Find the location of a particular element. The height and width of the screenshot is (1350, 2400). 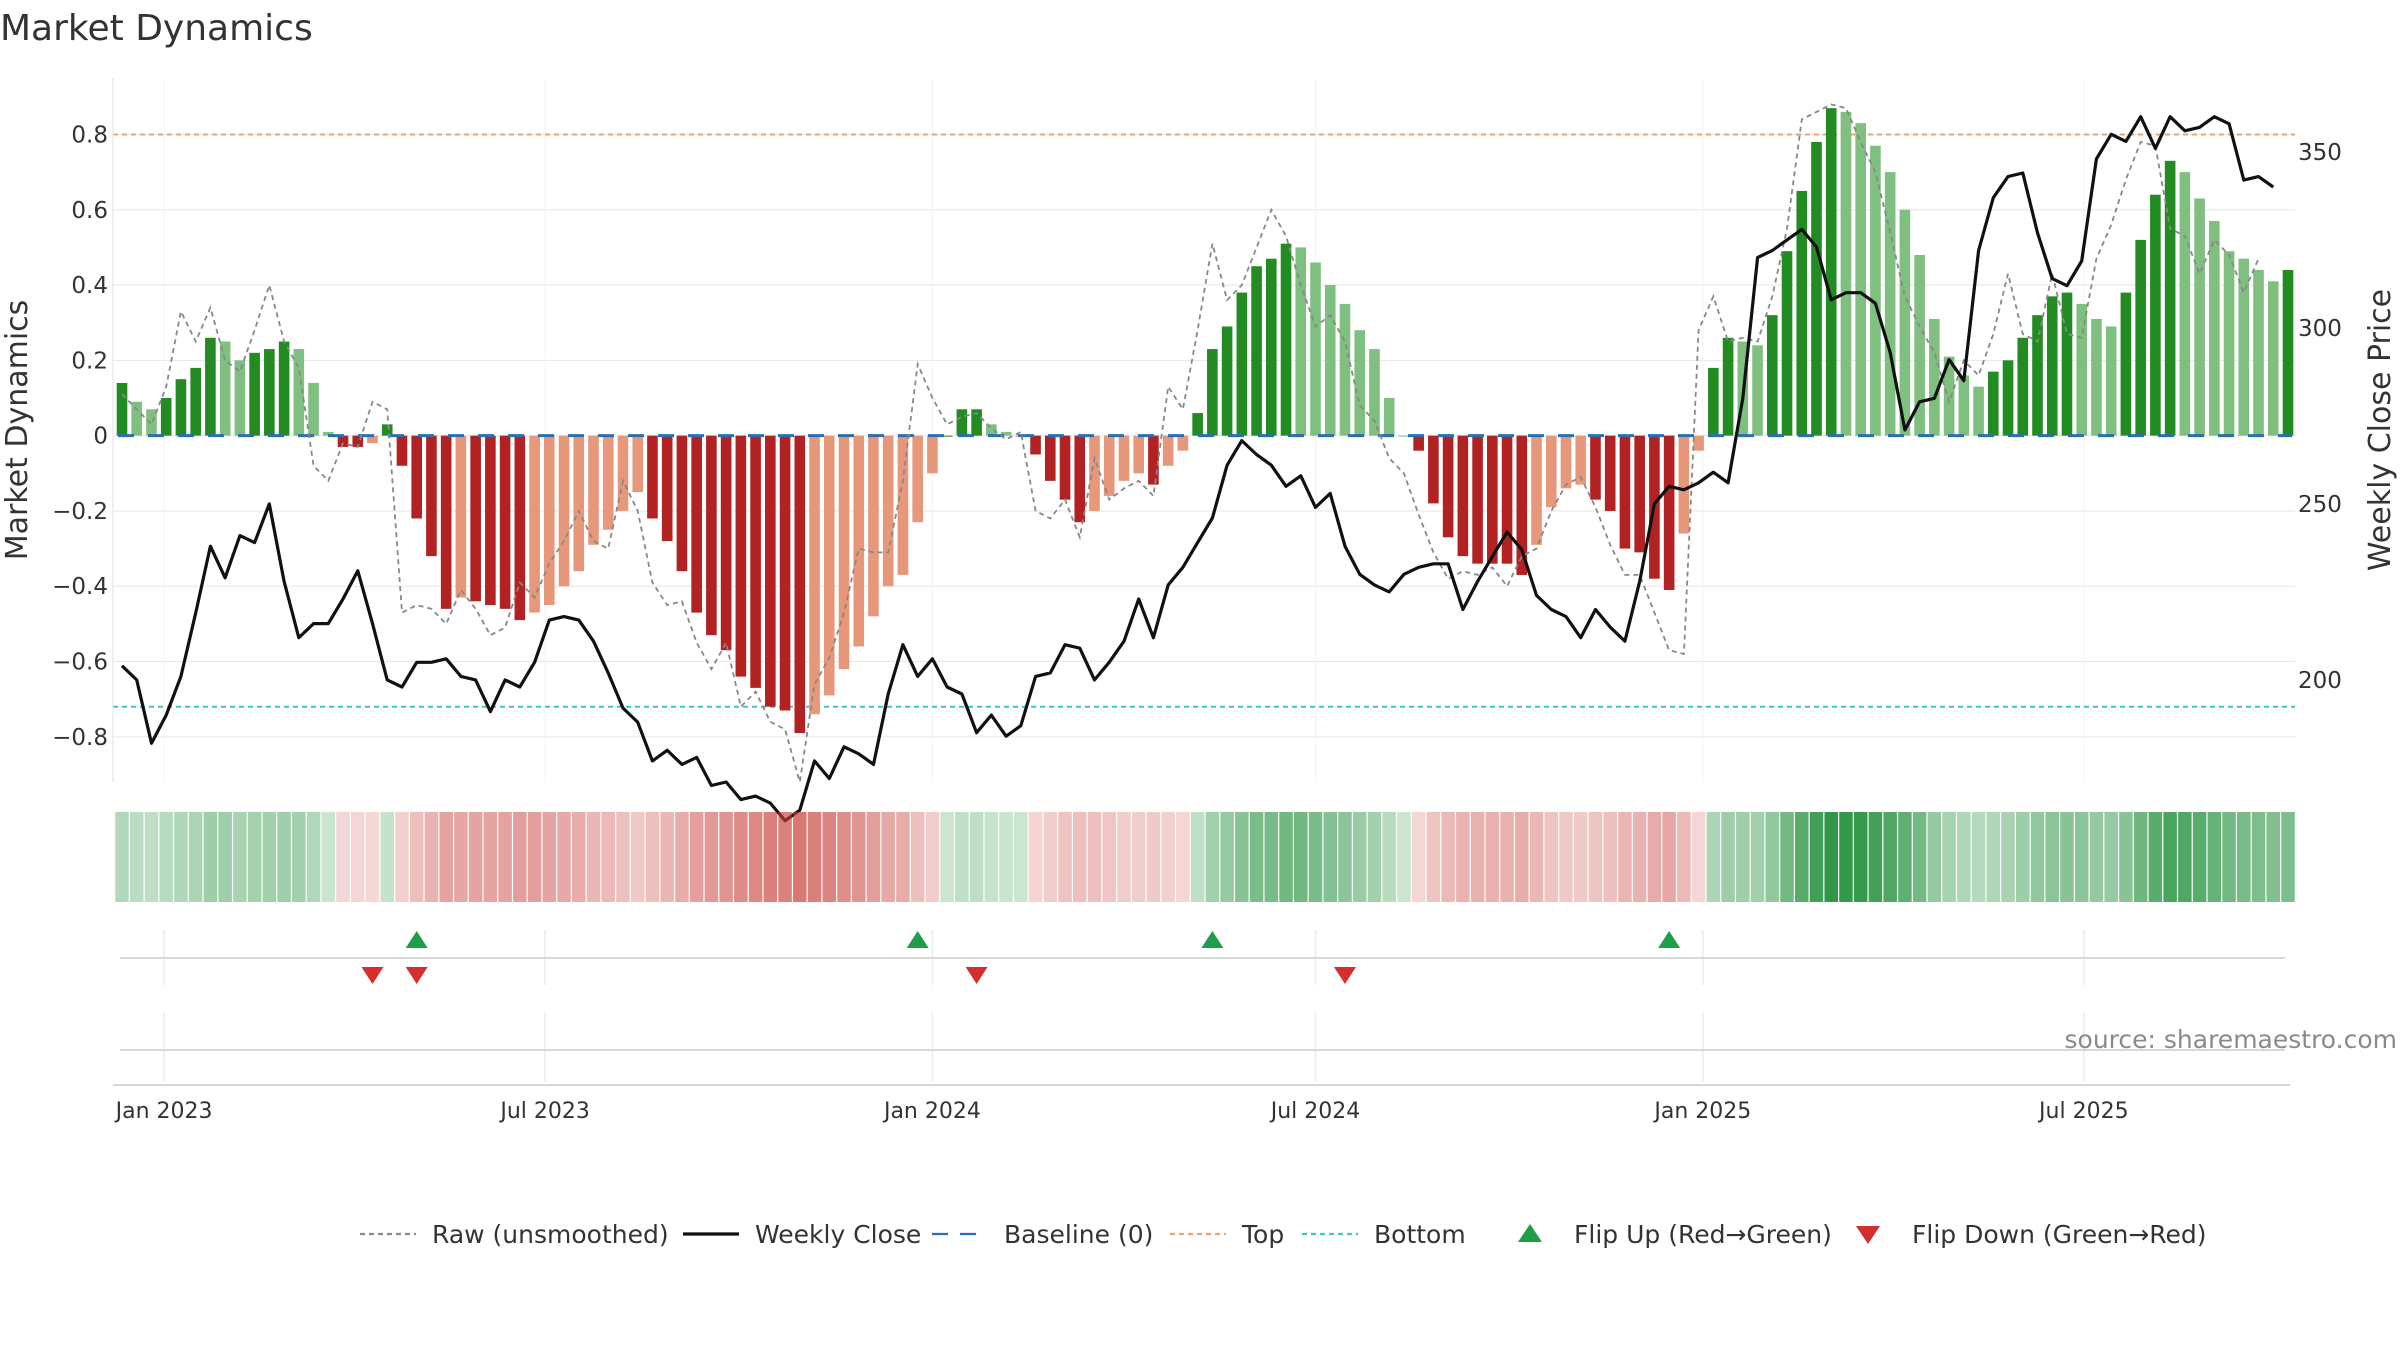

left-tick-label: 0.6 is located at coordinates (89, 211).